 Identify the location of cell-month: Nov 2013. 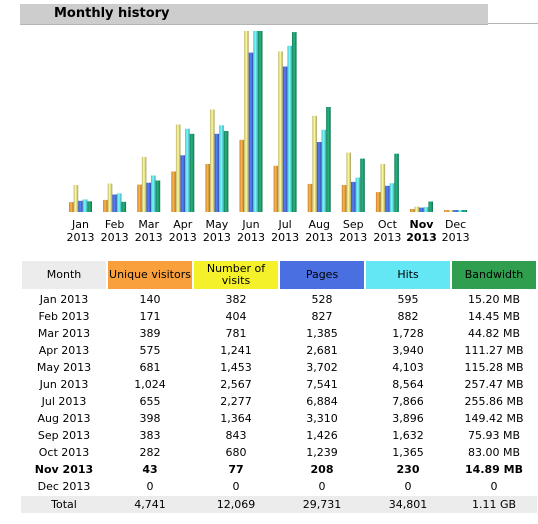
(64, 469).